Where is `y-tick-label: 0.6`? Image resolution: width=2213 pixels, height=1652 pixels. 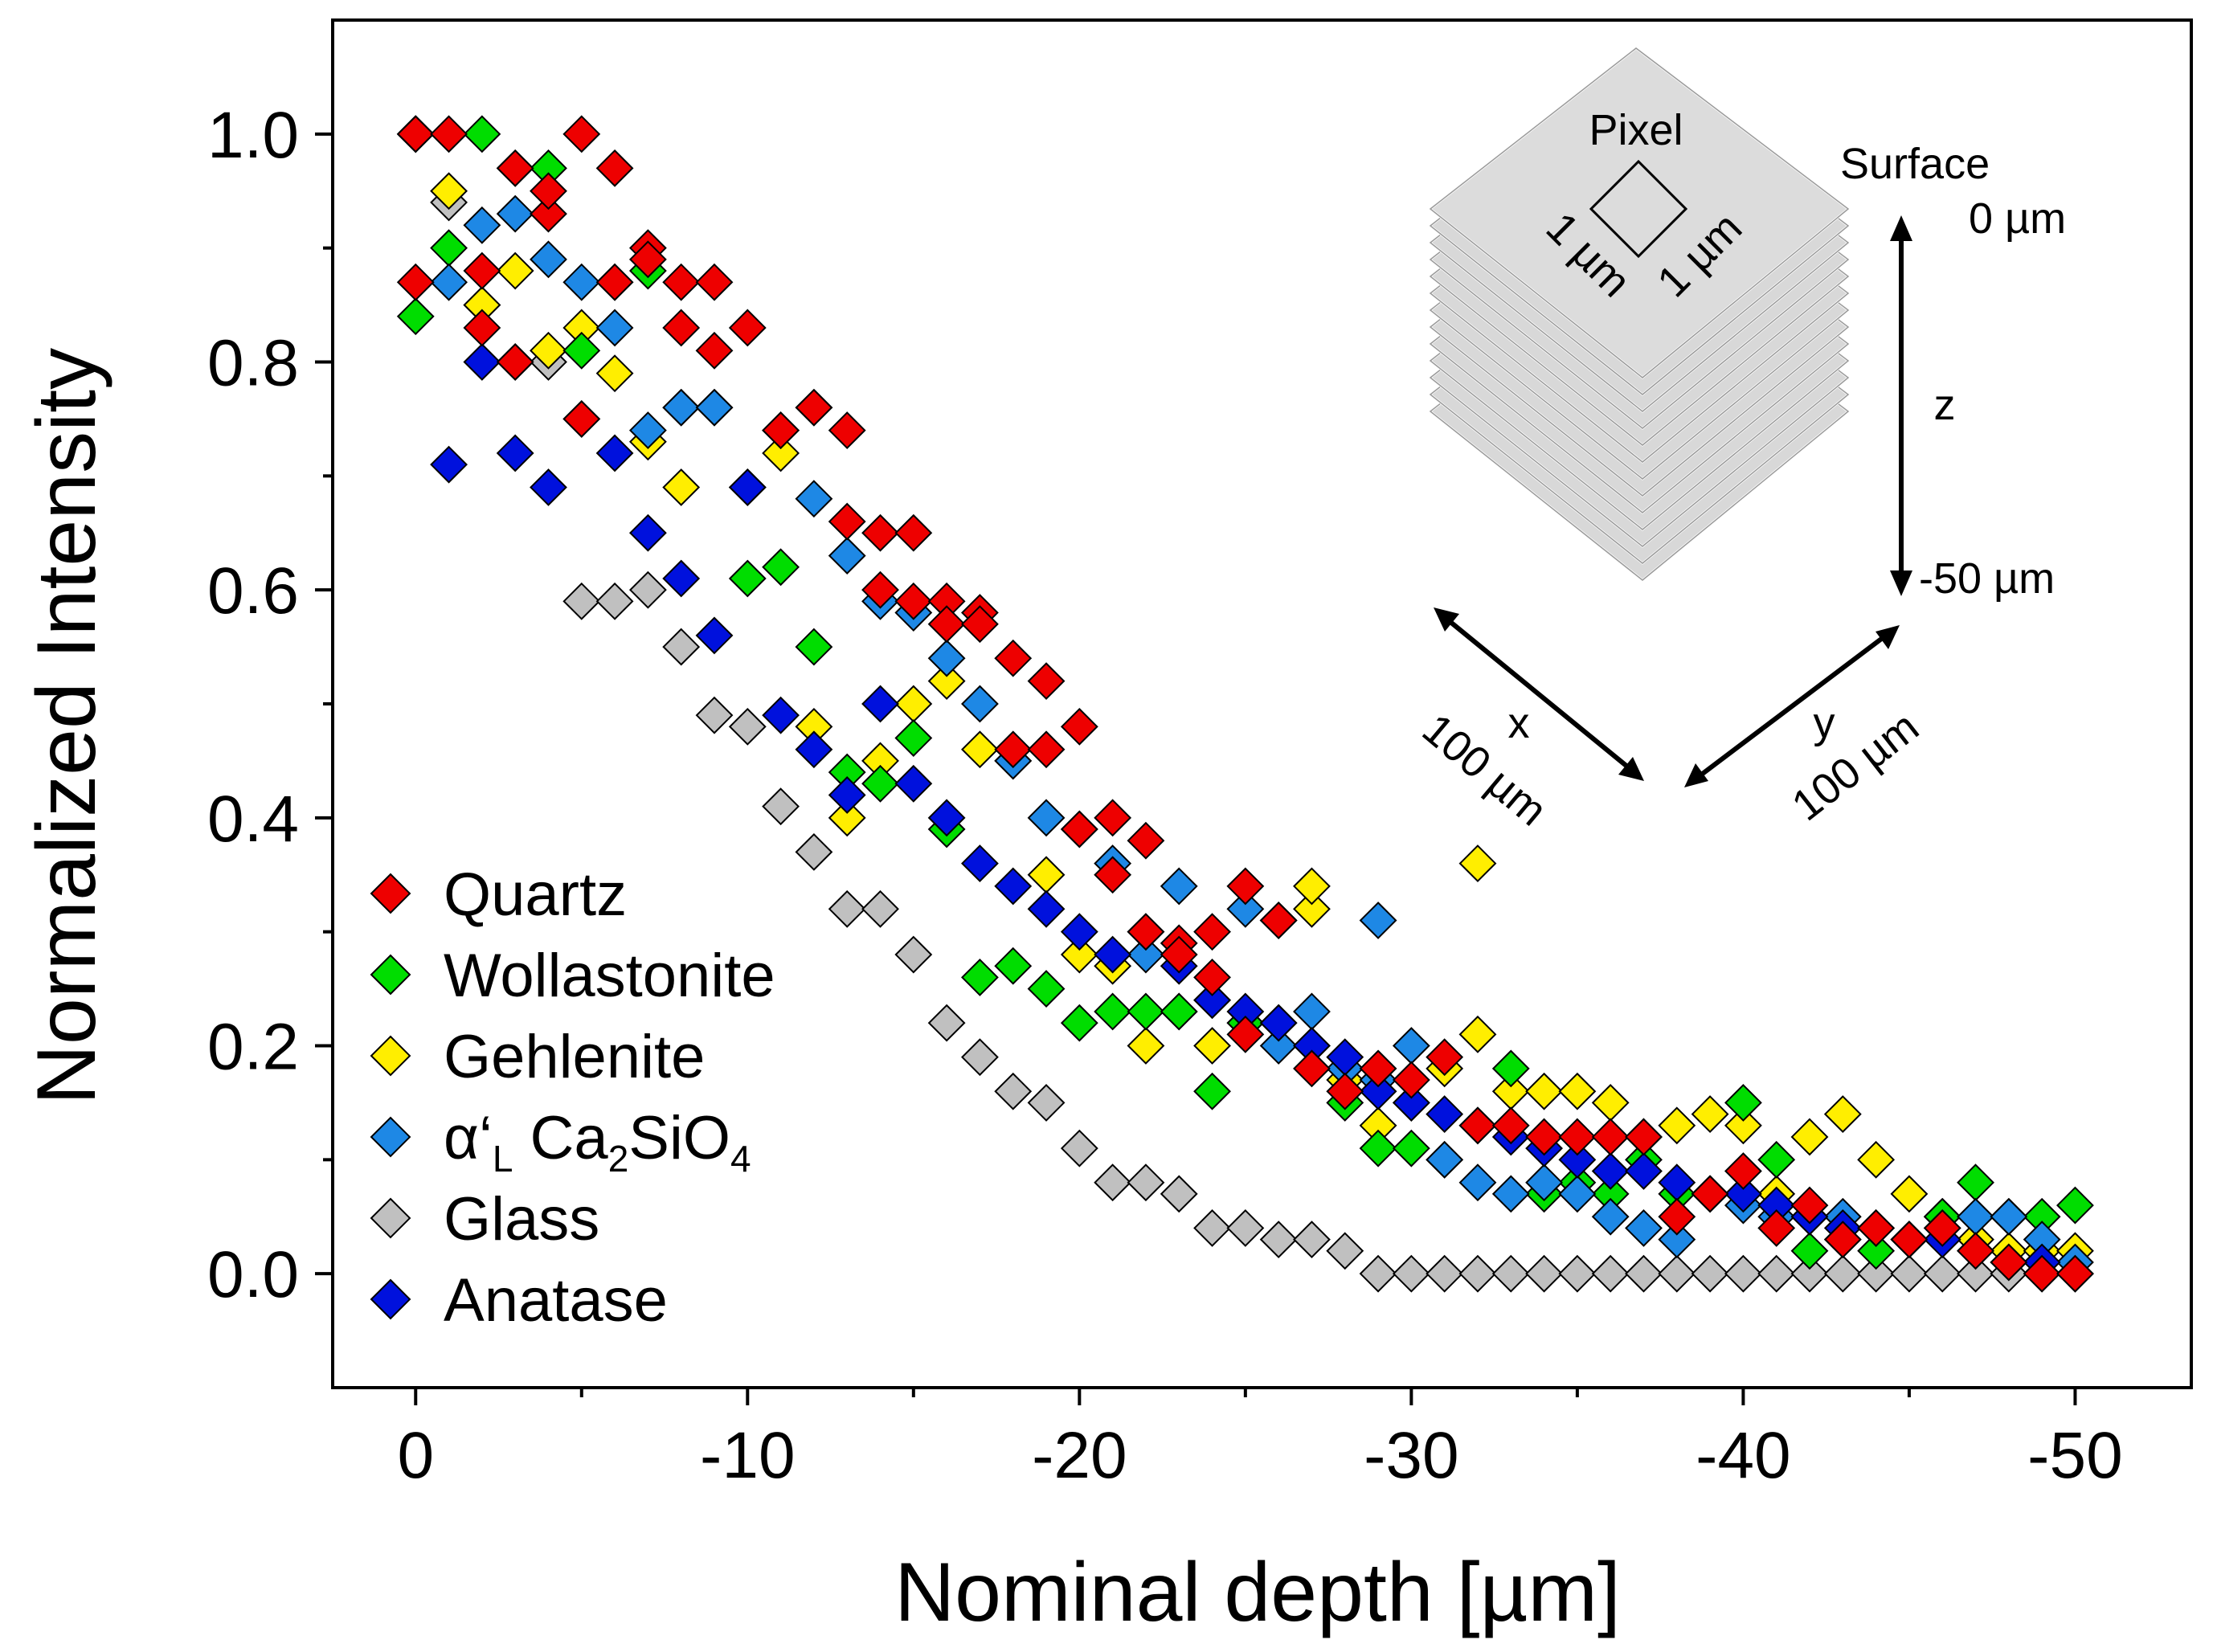
y-tick-label: 0.6 is located at coordinates (253, 591).